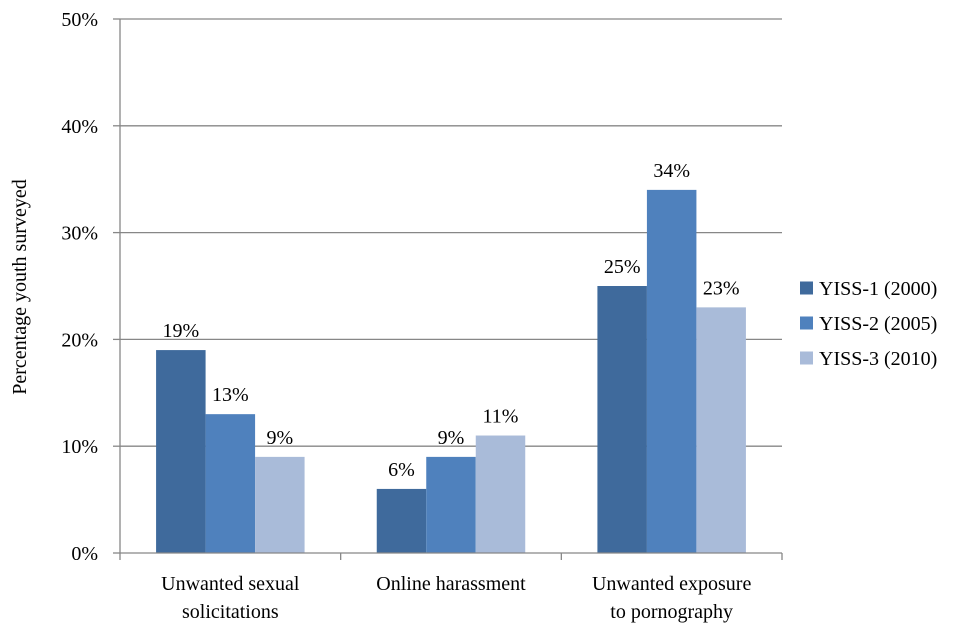 The width and height of the screenshot is (976, 630). Describe the element at coordinates (501, 417) in the screenshot. I see `data-label: 11%` at that location.